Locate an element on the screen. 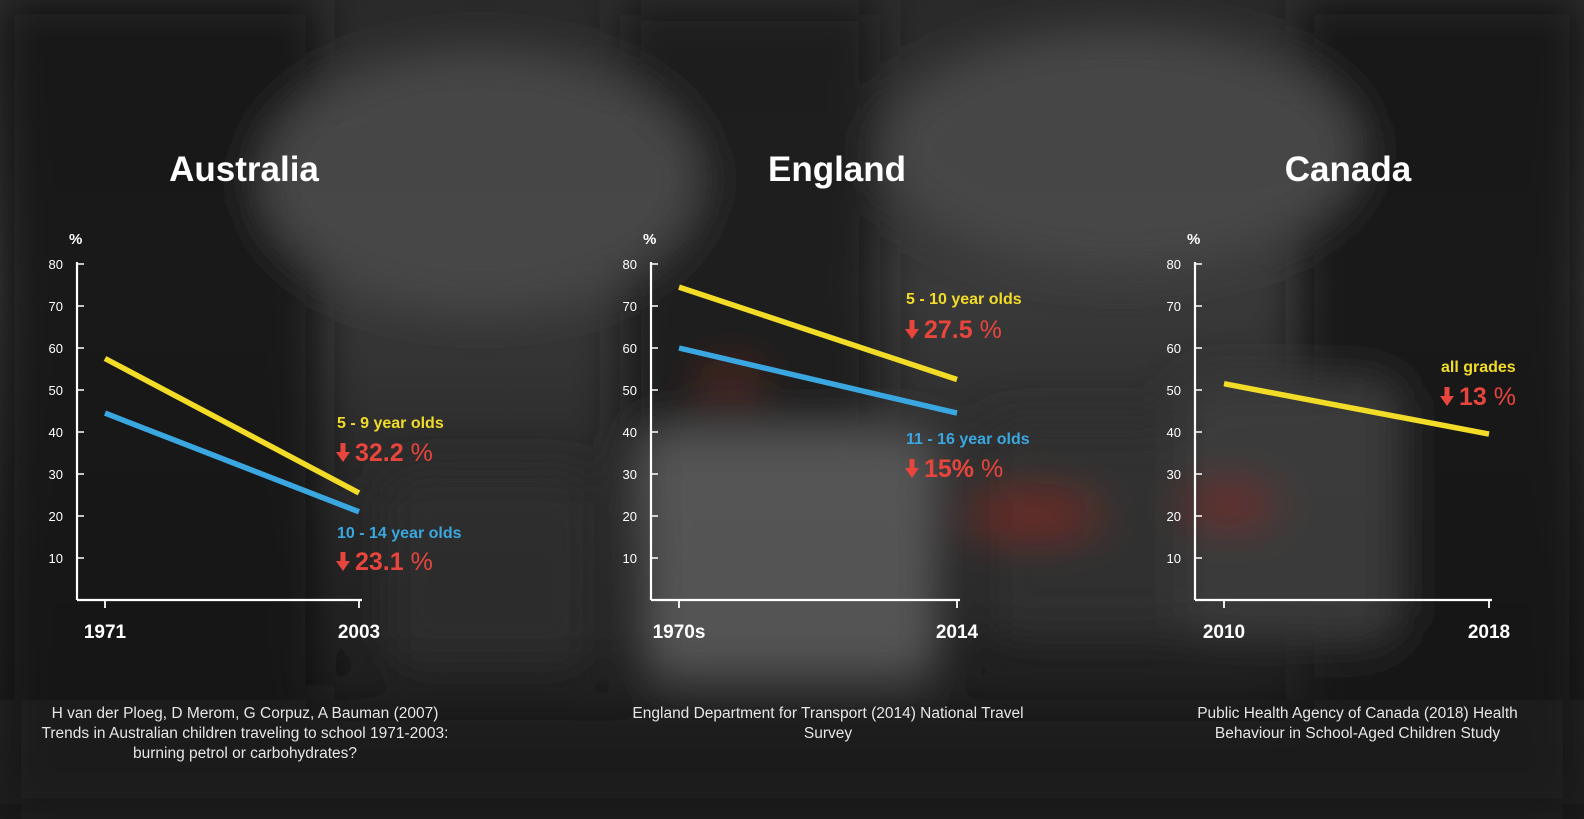 Image resolution: width=1584 pixels, height=819 pixels. series-label: 5 - 9 year olds is located at coordinates (390, 423).